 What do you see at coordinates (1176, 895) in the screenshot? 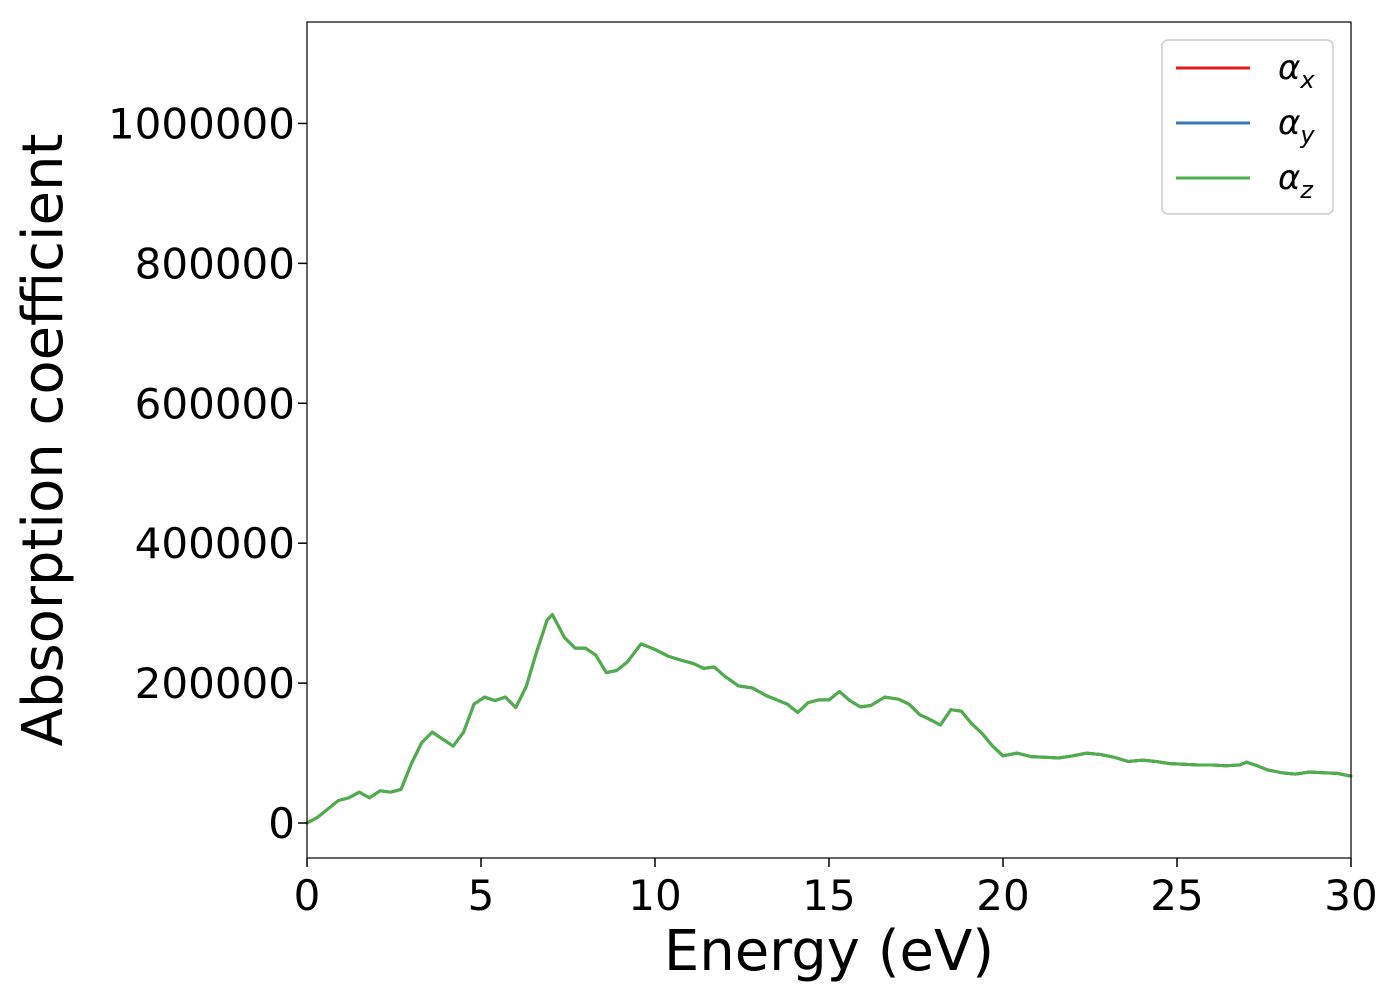
I see `x-tick-label: 25` at bounding box center [1176, 895].